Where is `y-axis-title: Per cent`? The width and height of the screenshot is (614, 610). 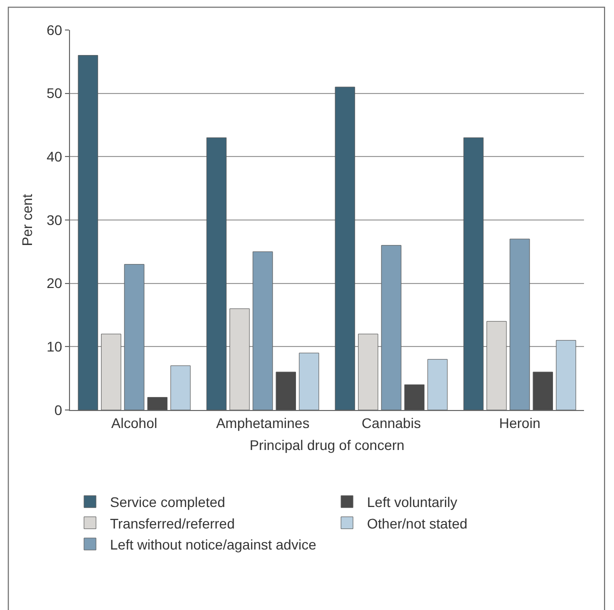
y-axis-title: Per cent is located at coordinates (27, 220).